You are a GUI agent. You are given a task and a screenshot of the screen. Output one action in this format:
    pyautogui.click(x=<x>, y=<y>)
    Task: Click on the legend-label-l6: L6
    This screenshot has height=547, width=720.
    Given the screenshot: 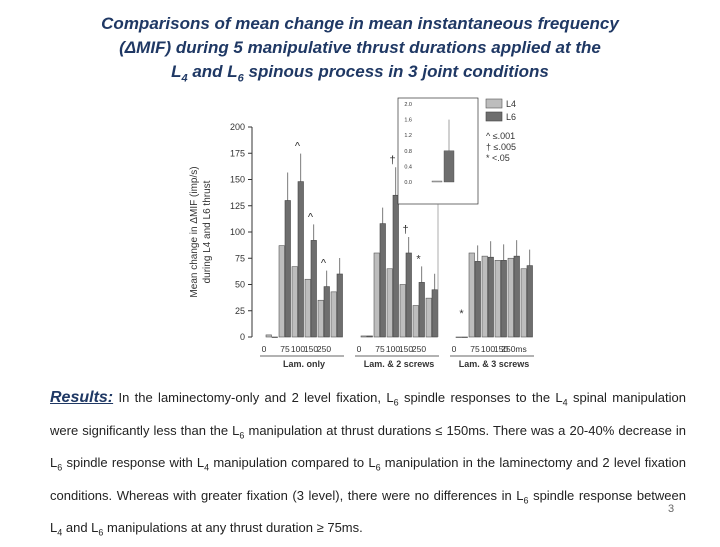 What is the action you would take?
    pyautogui.click(x=511, y=117)
    